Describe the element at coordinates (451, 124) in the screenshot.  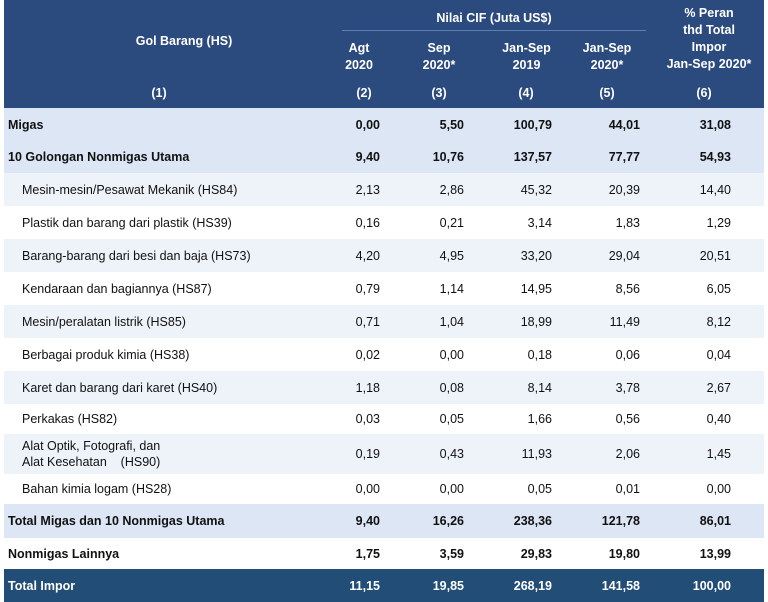
I see `row-value-col3: 5,50` at that location.